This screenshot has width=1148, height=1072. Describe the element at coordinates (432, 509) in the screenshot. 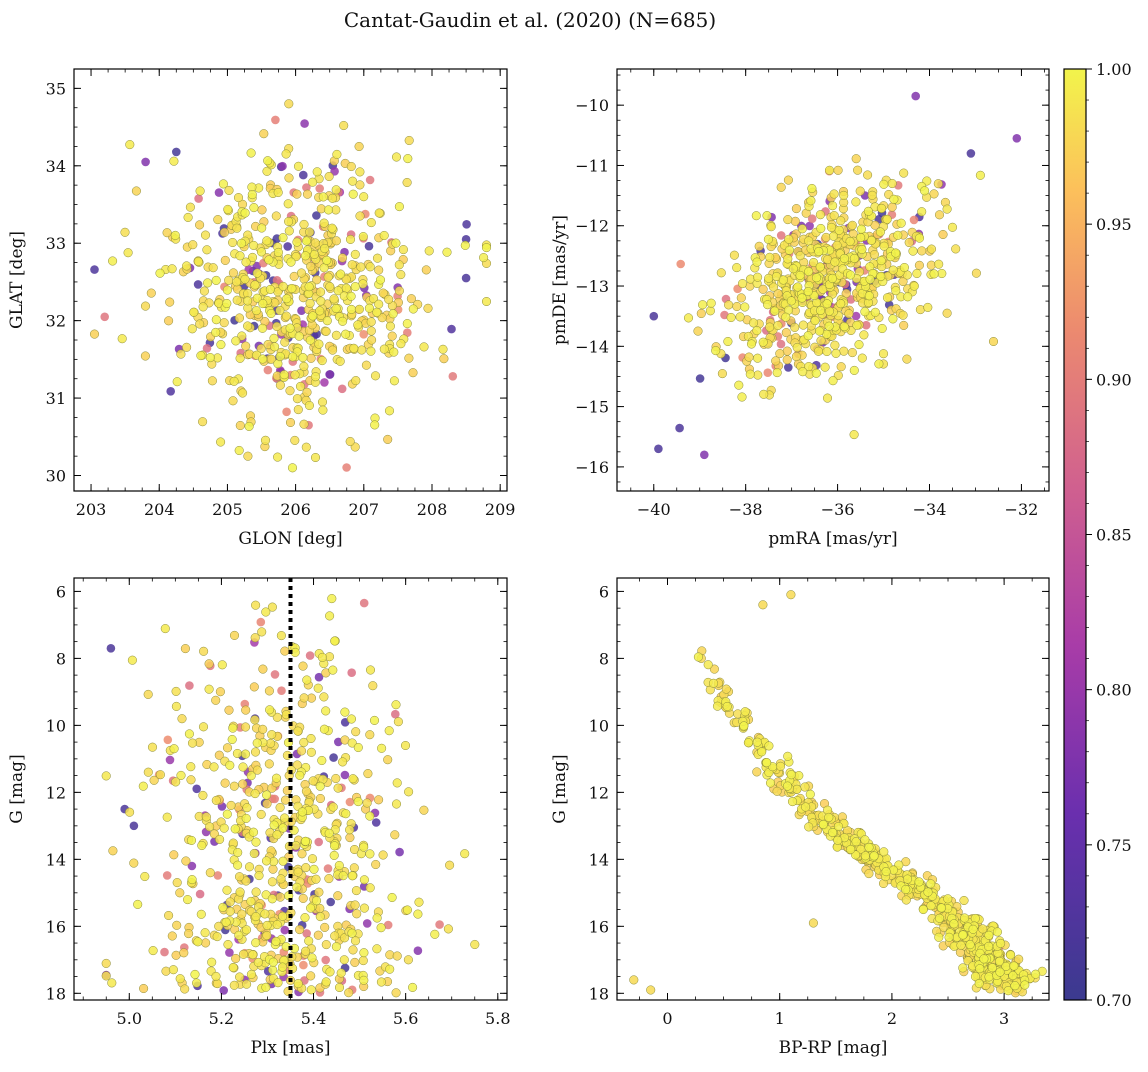

I see `x-tick-label: 208` at that location.